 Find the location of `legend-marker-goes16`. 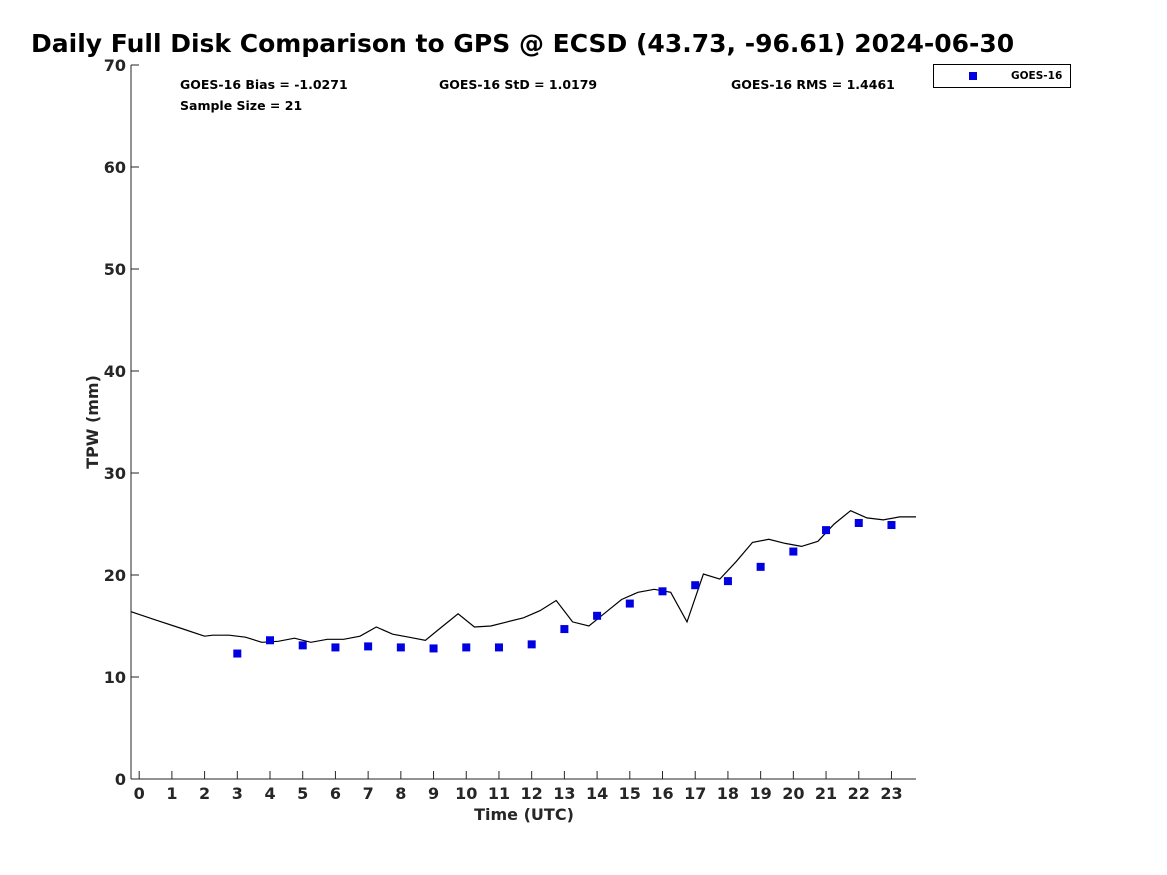

legend-marker-goes16 is located at coordinates (973, 76).